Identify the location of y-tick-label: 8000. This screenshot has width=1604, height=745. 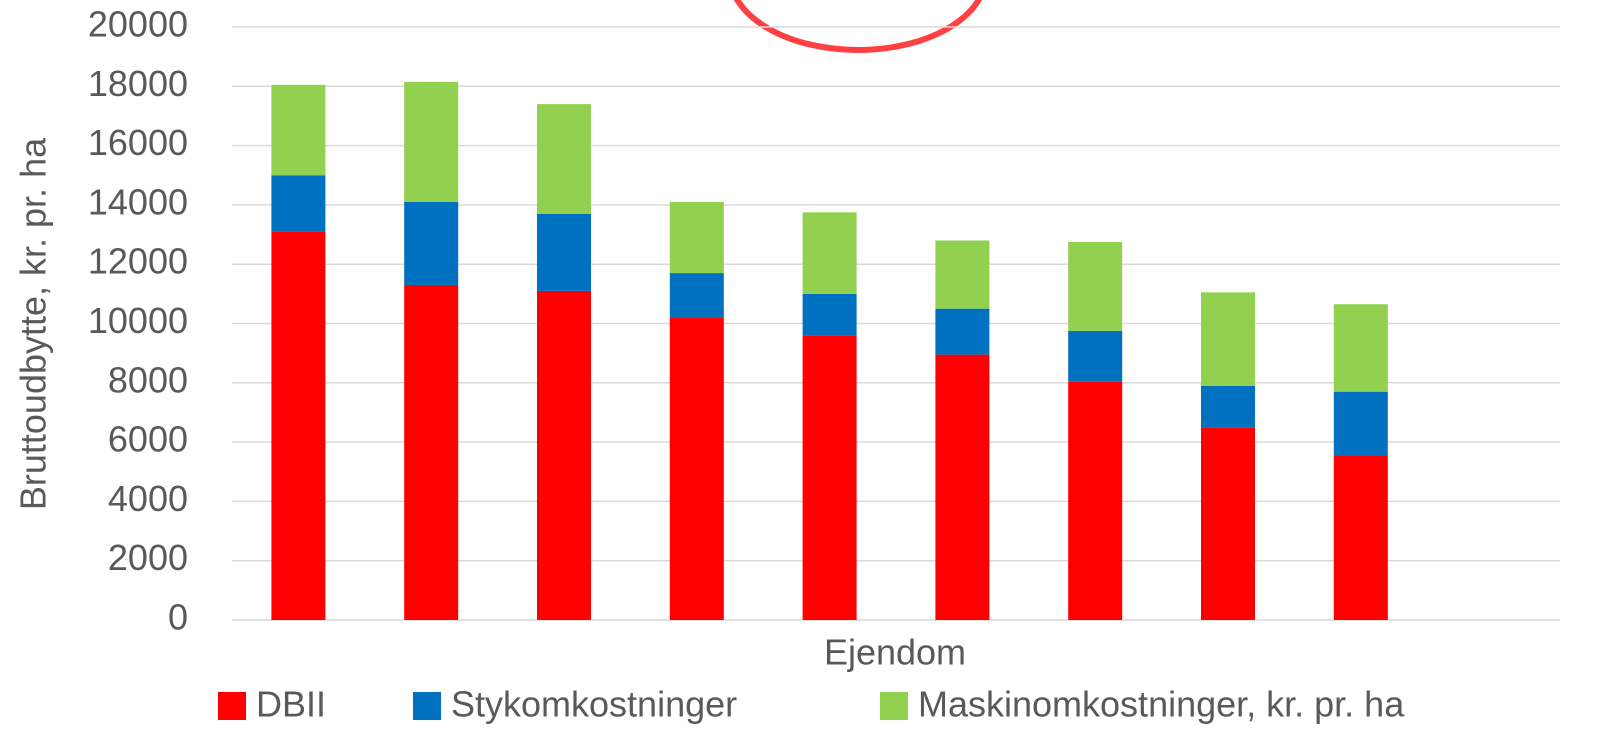
(148, 379).